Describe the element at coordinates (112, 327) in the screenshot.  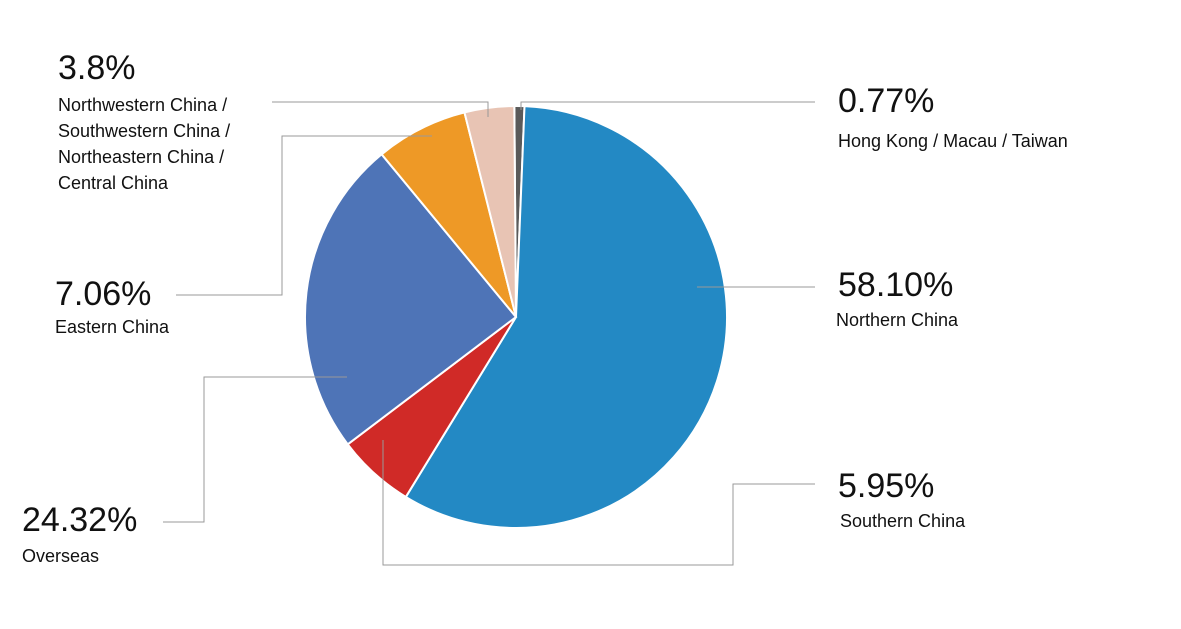
I see `slice-label: Eastern China` at that location.